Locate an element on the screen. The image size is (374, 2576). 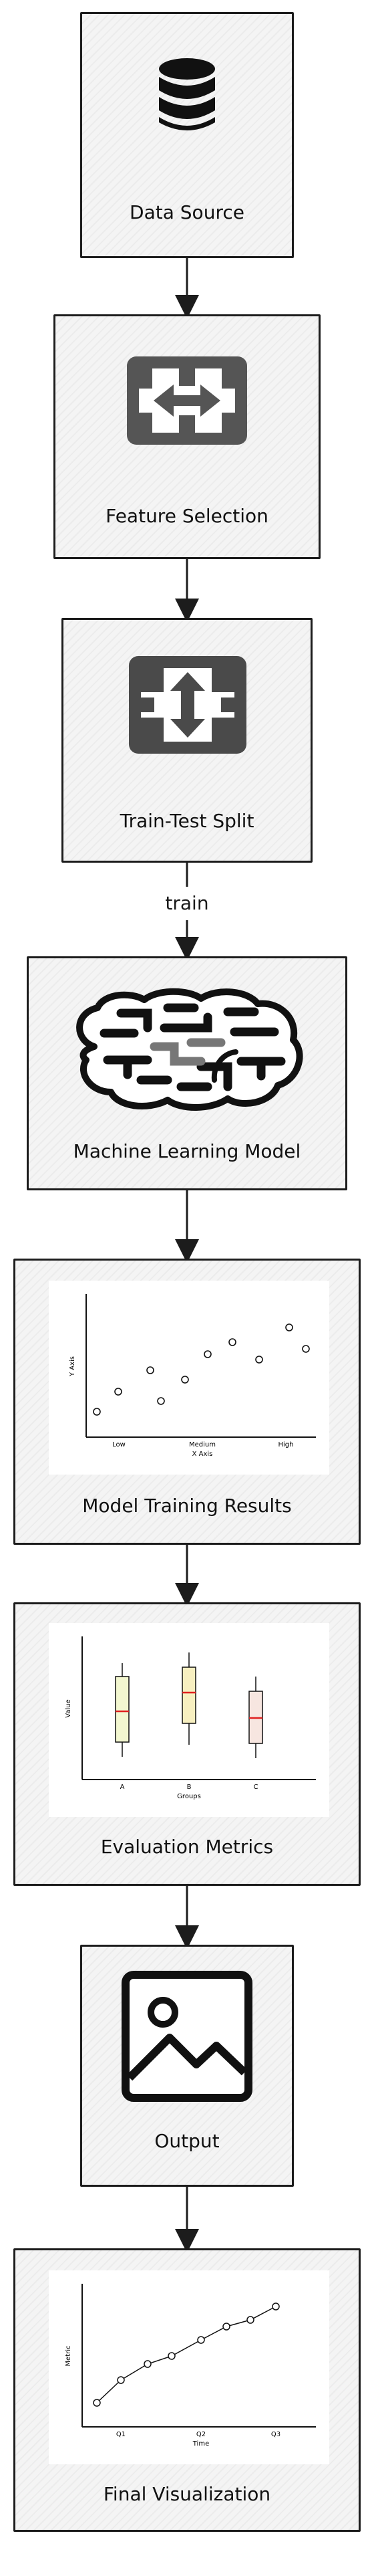
tick-label: Medium is located at coordinates (202, 1445).